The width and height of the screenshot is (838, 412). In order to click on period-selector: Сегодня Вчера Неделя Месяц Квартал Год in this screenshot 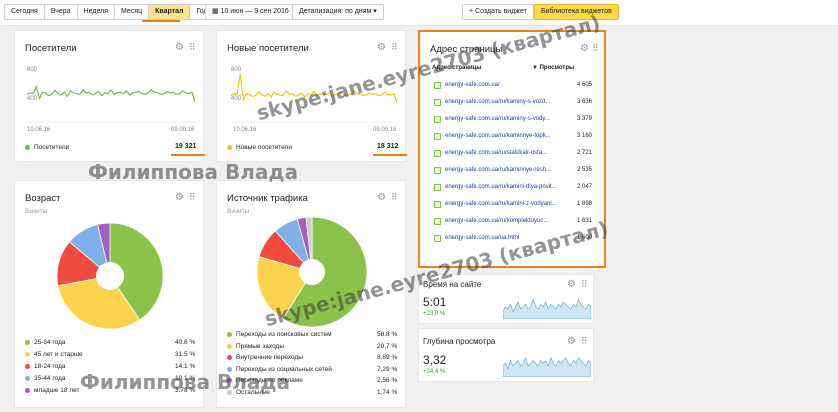, I will do `click(109, 12)`.